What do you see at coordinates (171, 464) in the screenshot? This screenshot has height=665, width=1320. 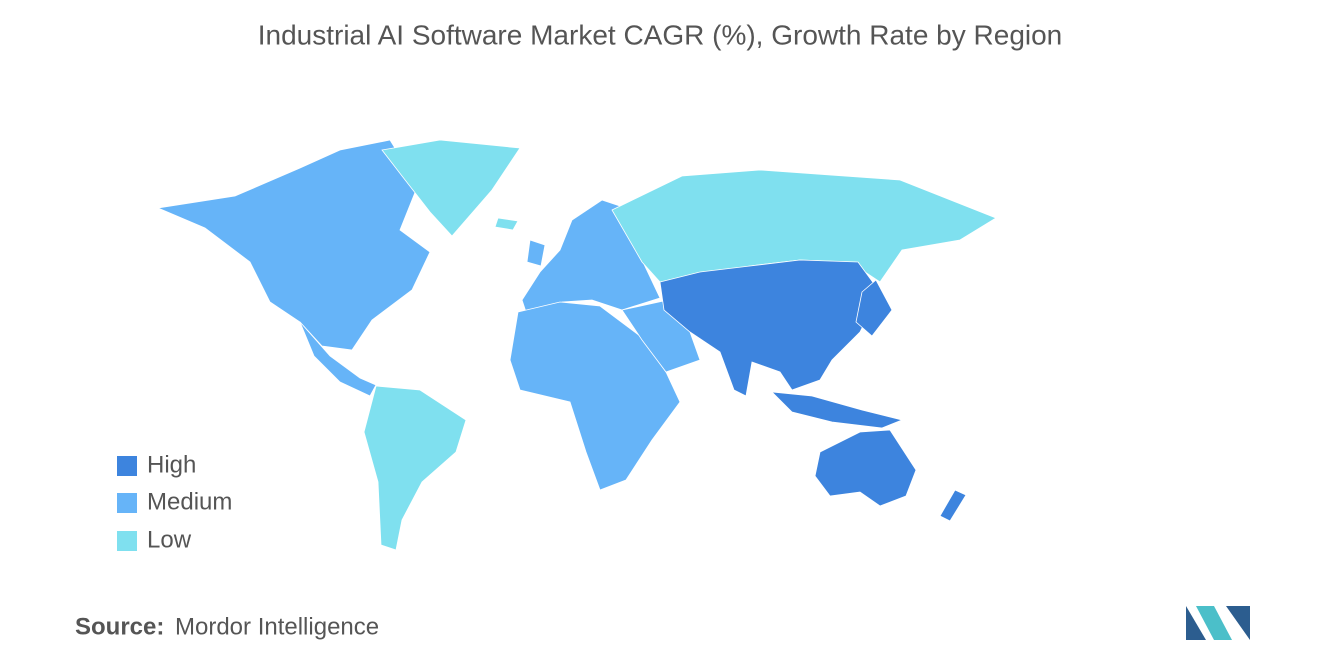 I see `legend-label: High` at bounding box center [171, 464].